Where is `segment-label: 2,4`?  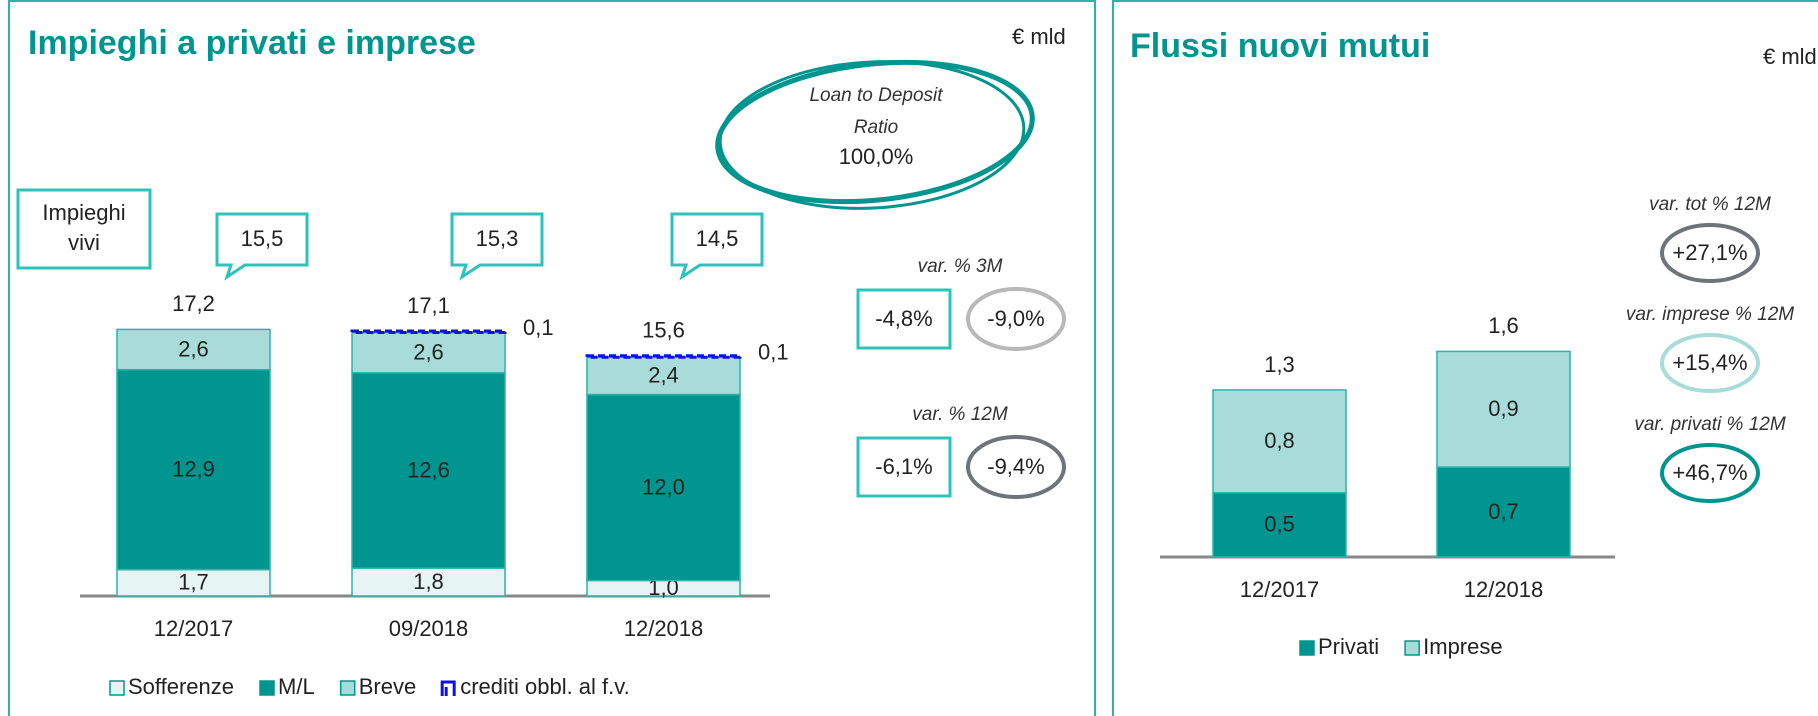 segment-label: 2,4 is located at coordinates (663, 375).